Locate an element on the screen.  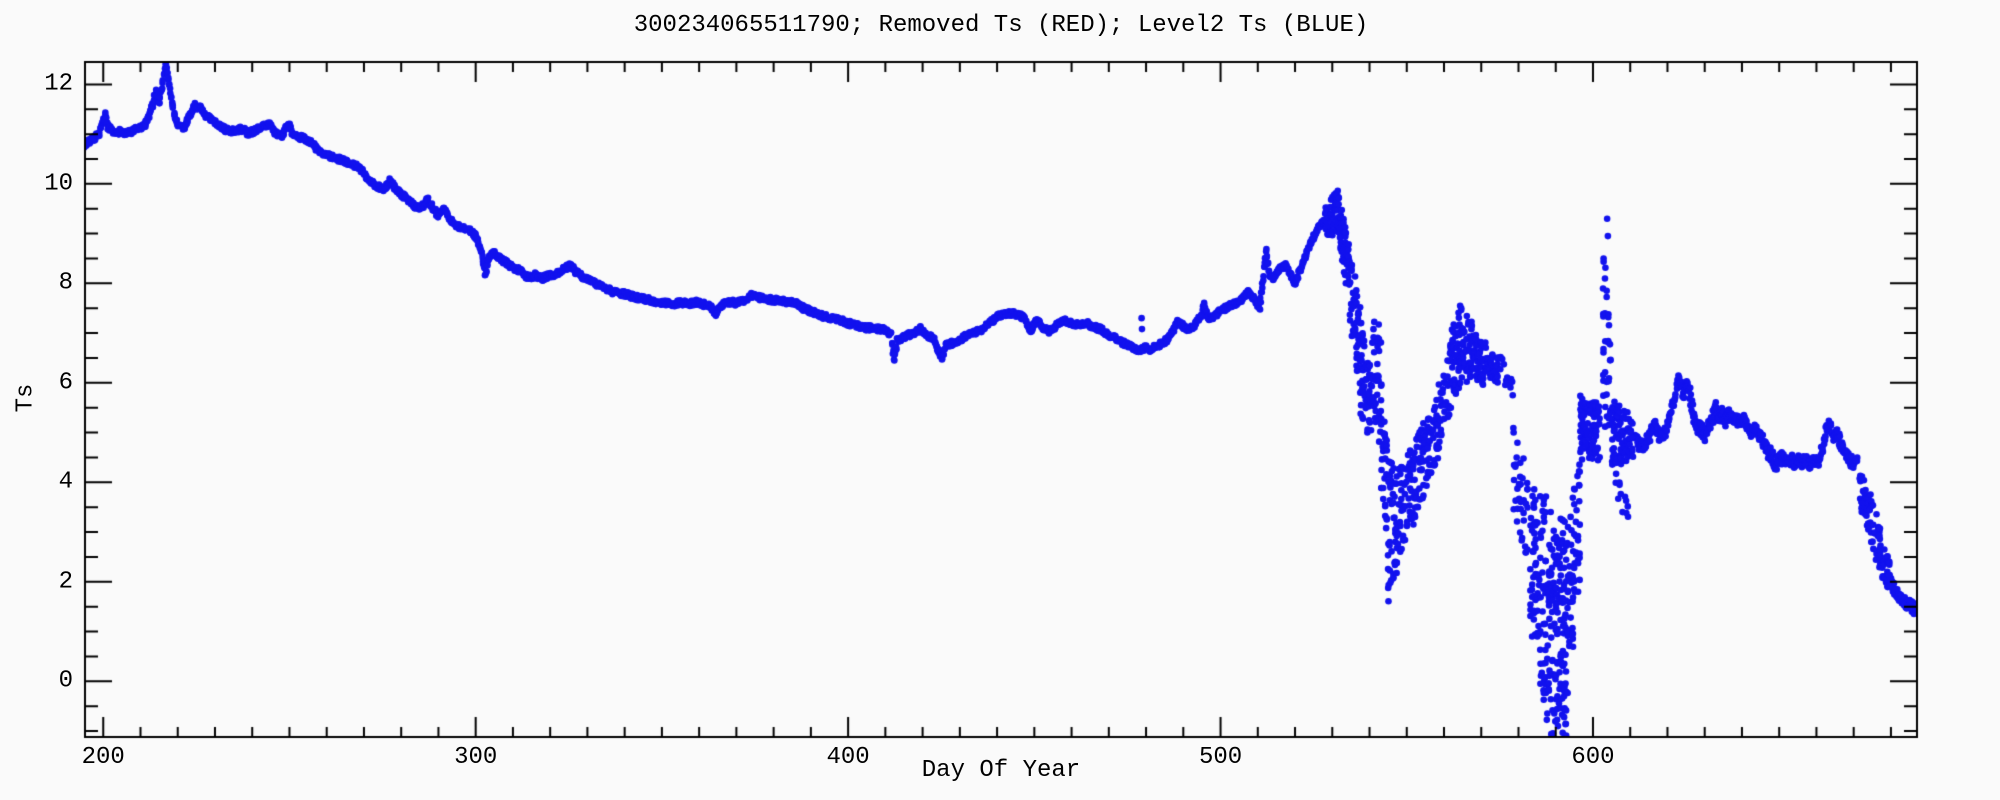
x-tick-label: 400 is located at coordinates (848, 757).